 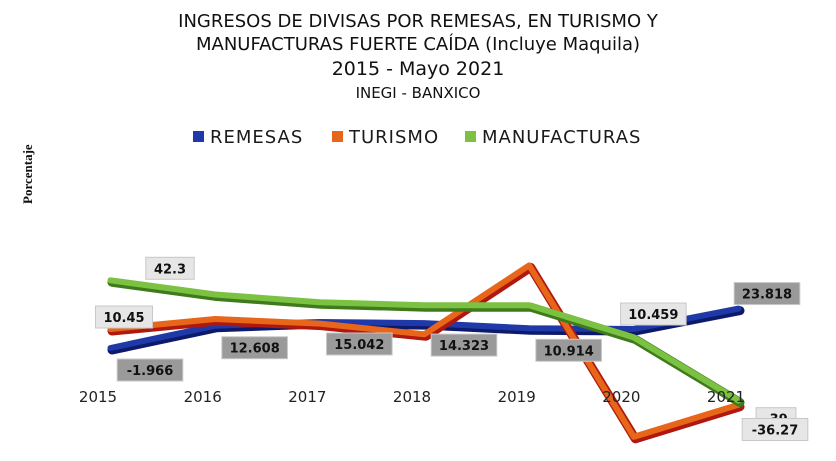 I want to click on data-label-text: 12.608, so click(x=255, y=349).